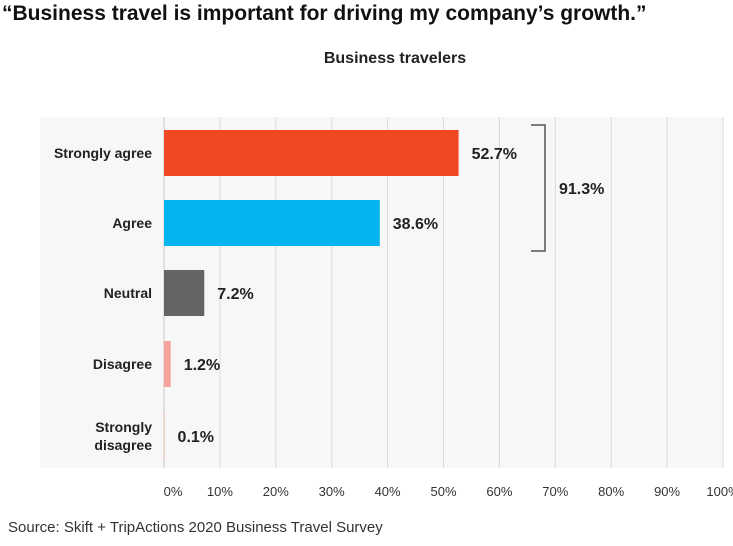 The height and width of the screenshot is (546, 733). What do you see at coordinates (123, 427) in the screenshot?
I see `category-label: Strongly` at bounding box center [123, 427].